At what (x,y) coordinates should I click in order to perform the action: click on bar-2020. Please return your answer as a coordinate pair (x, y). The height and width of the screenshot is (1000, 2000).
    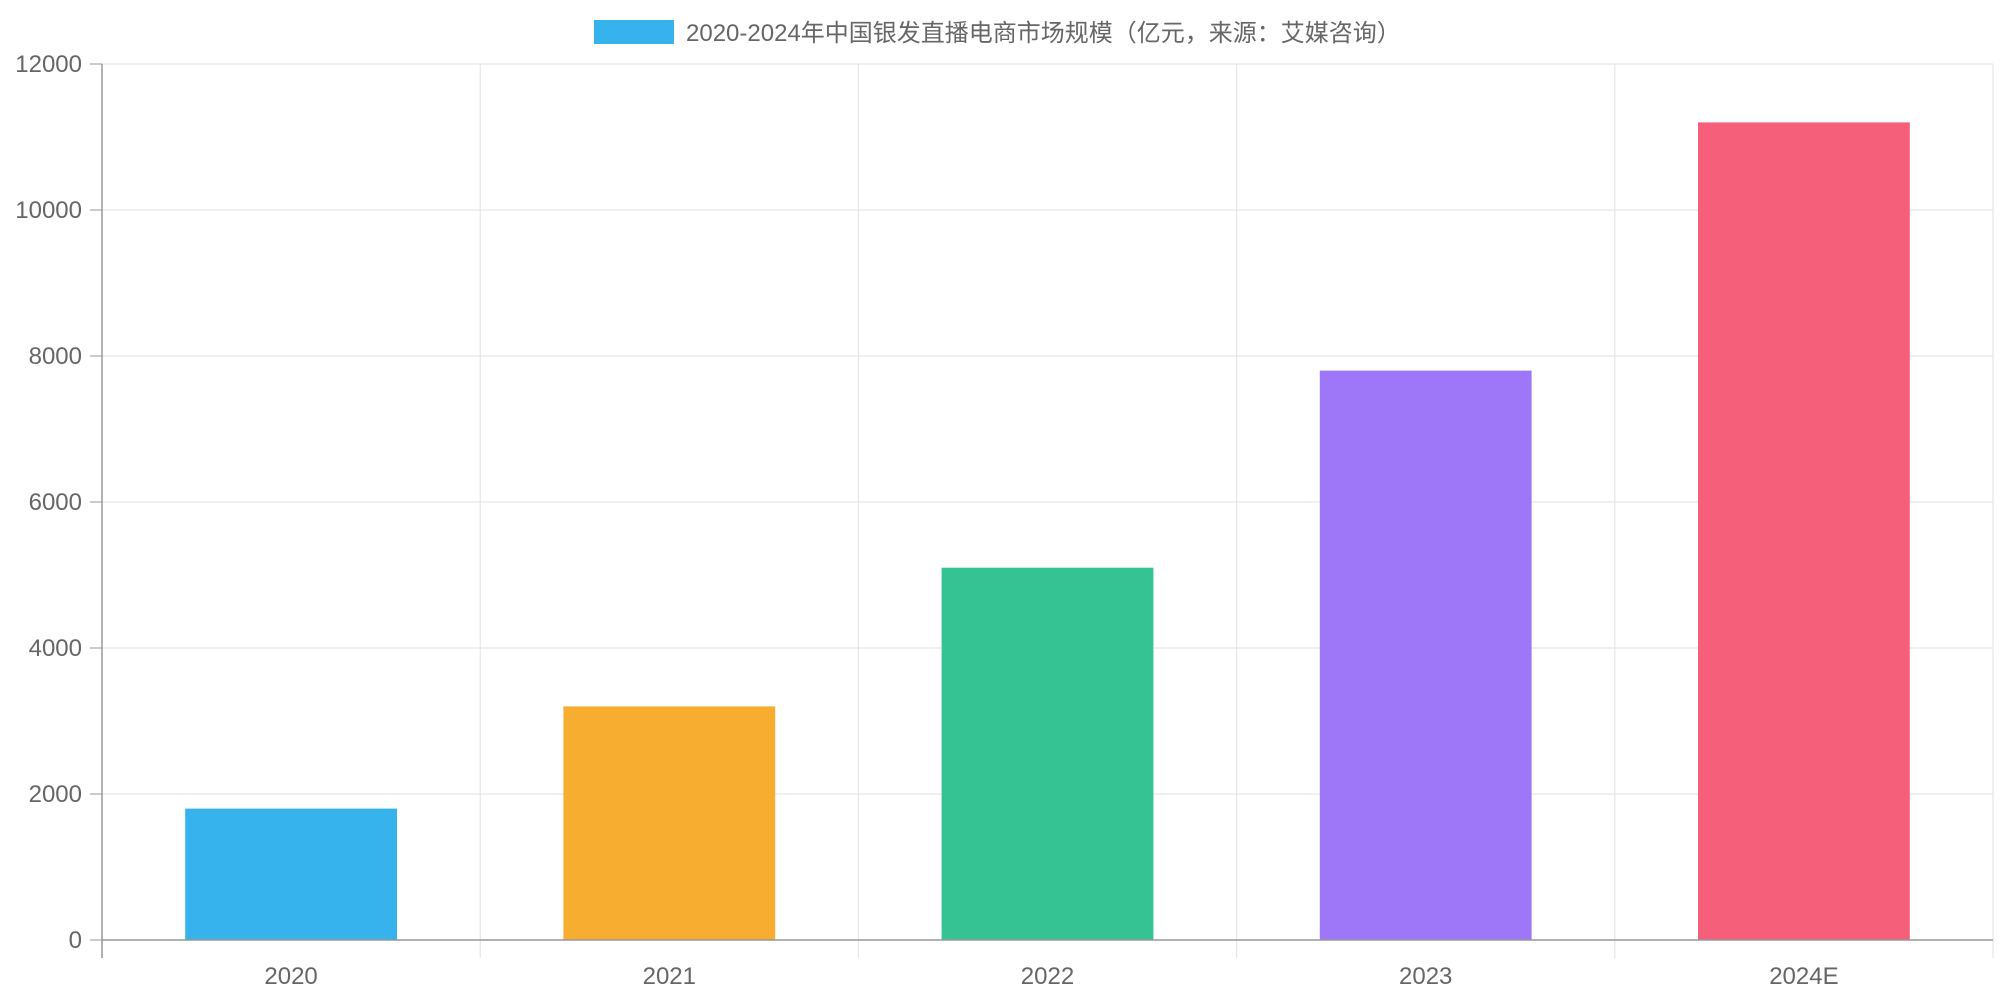
    Looking at the image, I should click on (291, 874).